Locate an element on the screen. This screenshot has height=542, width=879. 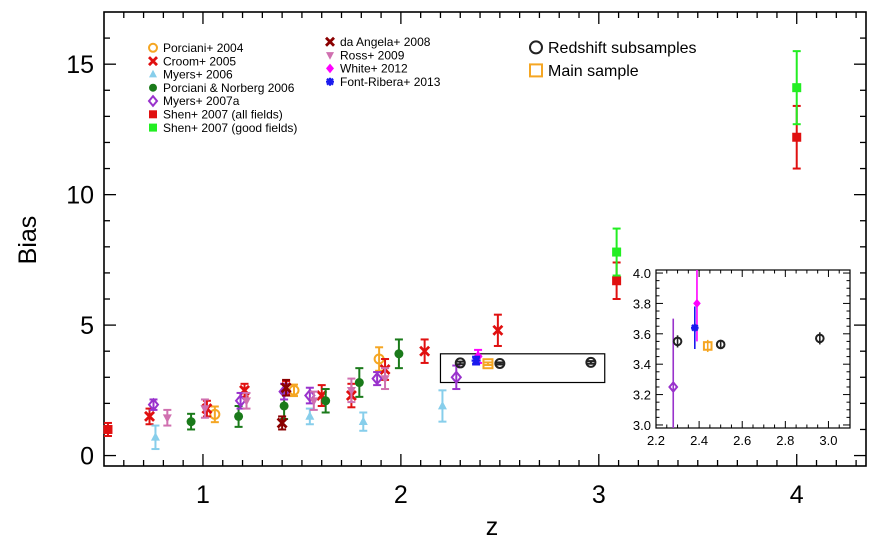
legend-label-font-ribera-2013: Font-Ribera+ 2013 is located at coordinates (390, 82).